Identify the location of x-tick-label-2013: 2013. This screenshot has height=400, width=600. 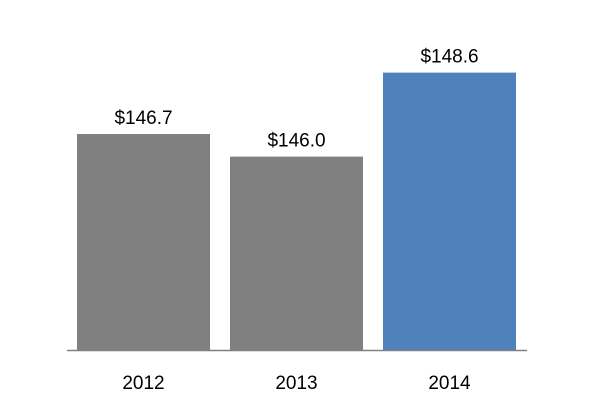
(296, 383).